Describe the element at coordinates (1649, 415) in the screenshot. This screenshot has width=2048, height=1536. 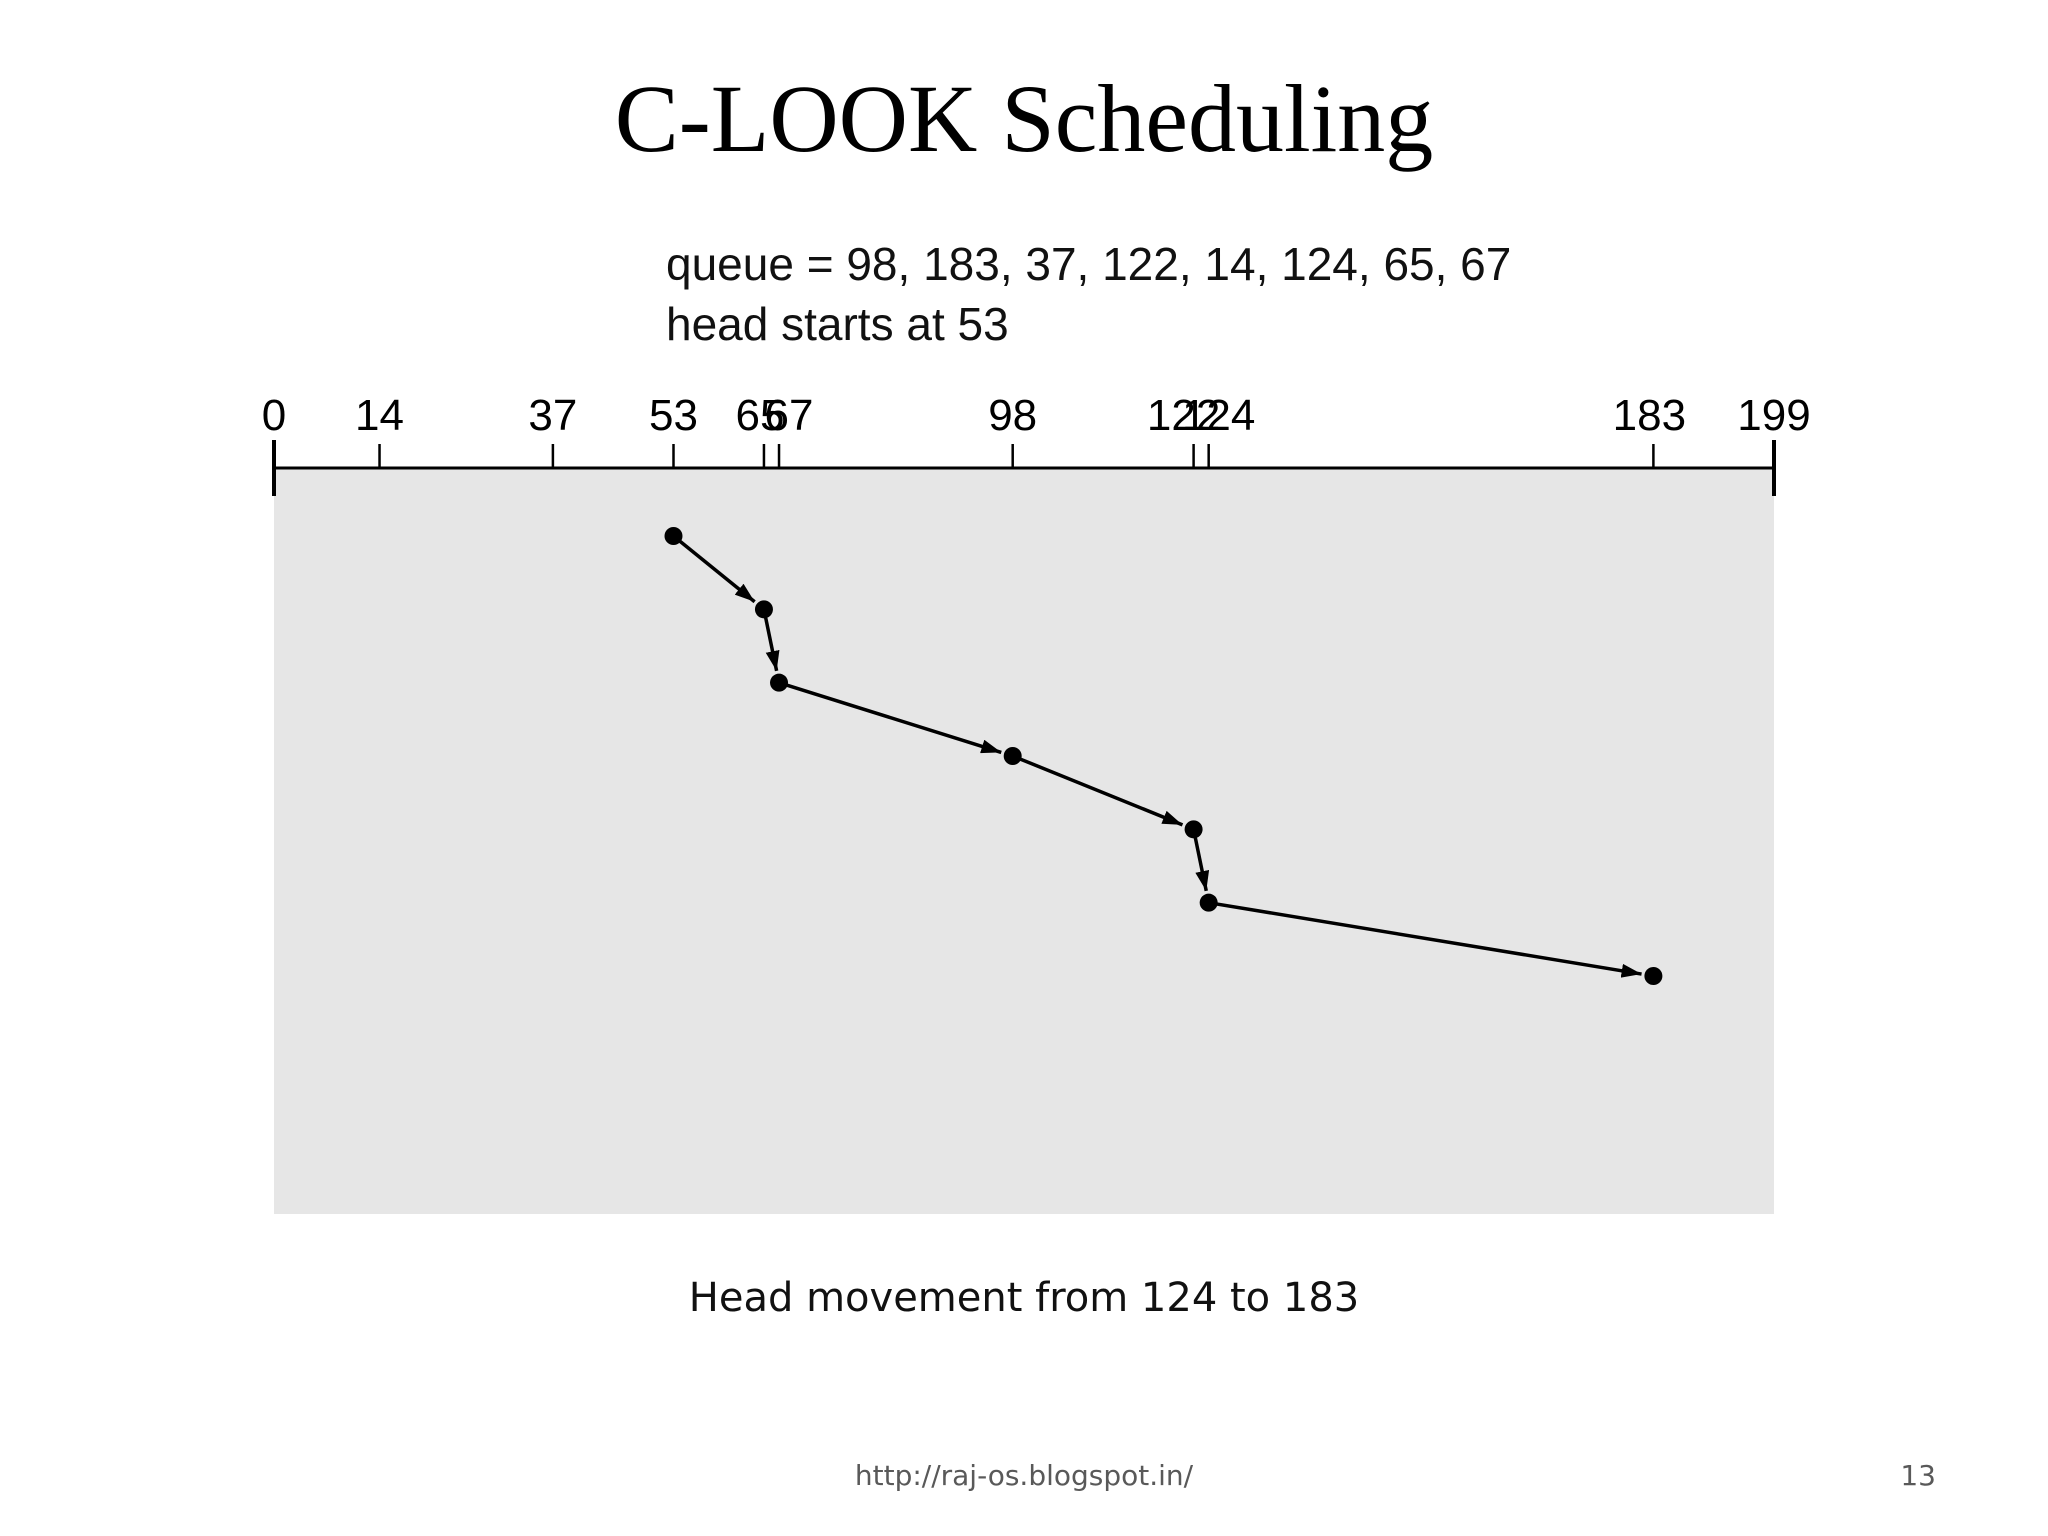
I see `axis-tick-label-183: 183` at that location.